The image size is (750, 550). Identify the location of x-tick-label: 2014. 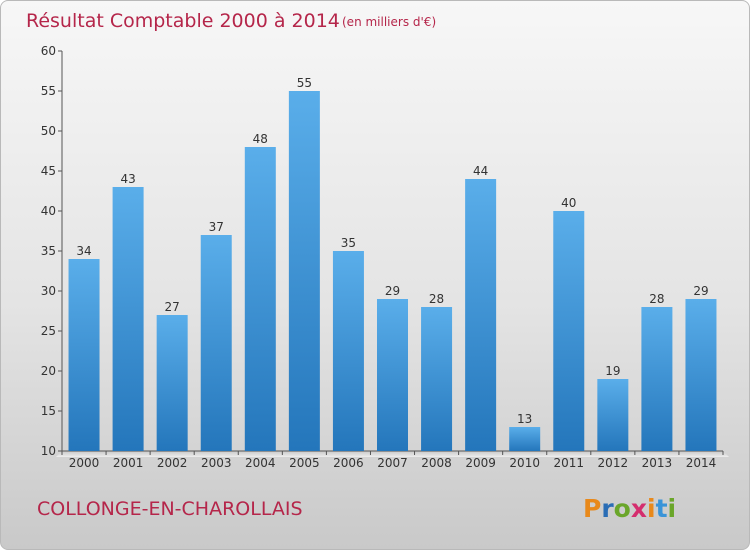
(701, 463).